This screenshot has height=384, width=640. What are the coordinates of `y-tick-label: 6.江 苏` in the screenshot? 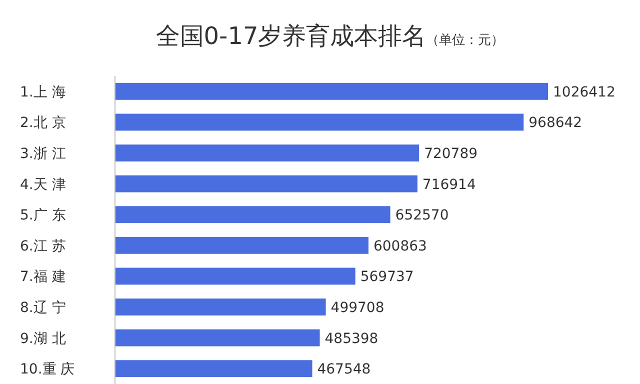 It's located at (43, 246).